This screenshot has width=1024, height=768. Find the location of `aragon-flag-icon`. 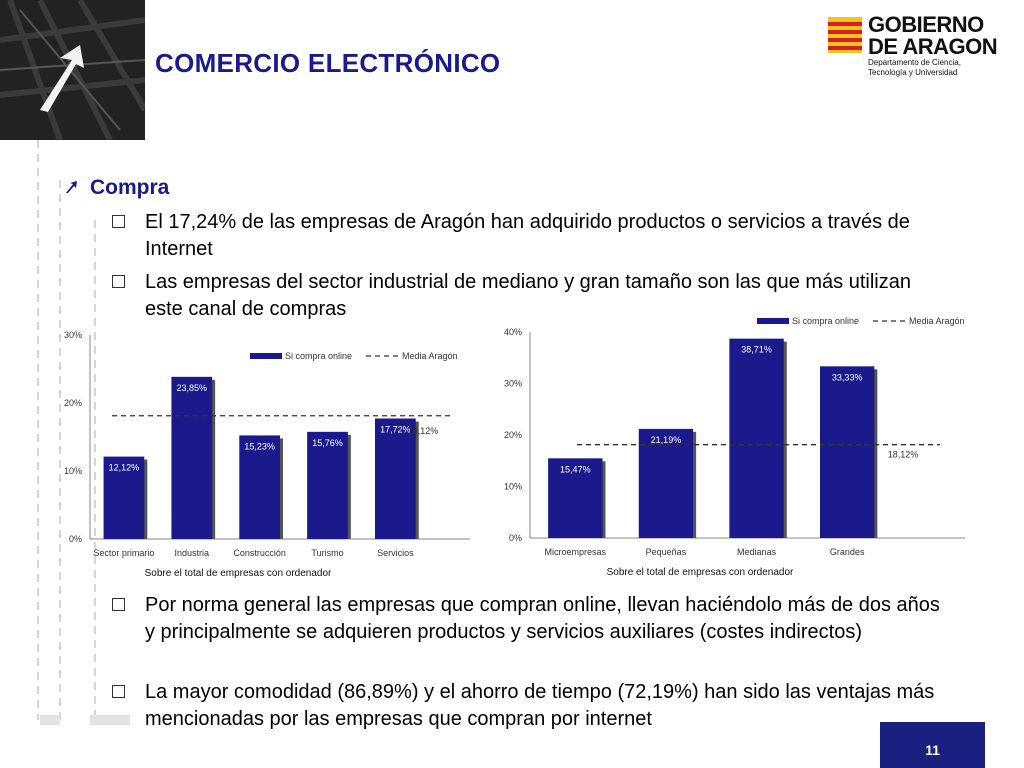

aragon-flag-icon is located at coordinates (845, 35).